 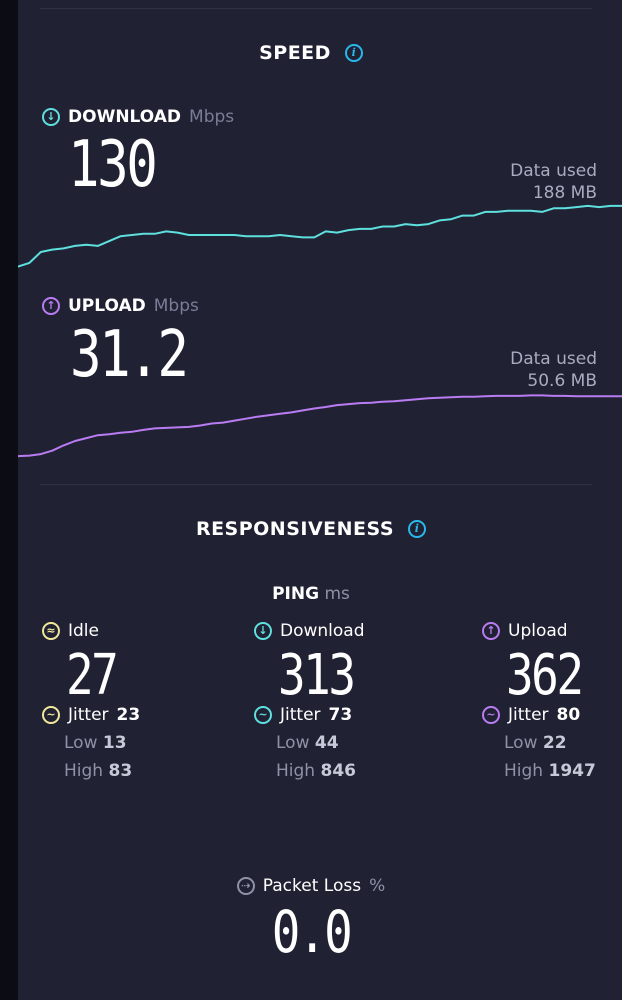 I want to click on ping-upload-high: High 1947, so click(x=550, y=771).